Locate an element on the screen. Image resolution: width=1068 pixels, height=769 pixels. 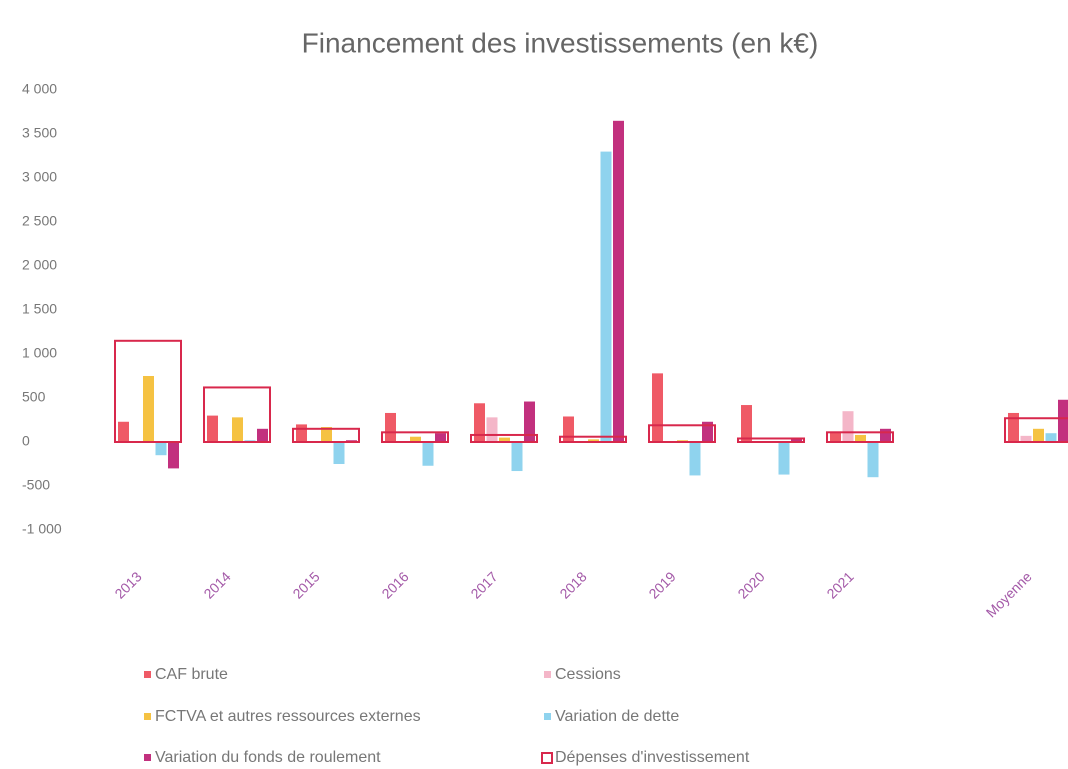
y-tick-label: 0 is located at coordinates (26, 441).